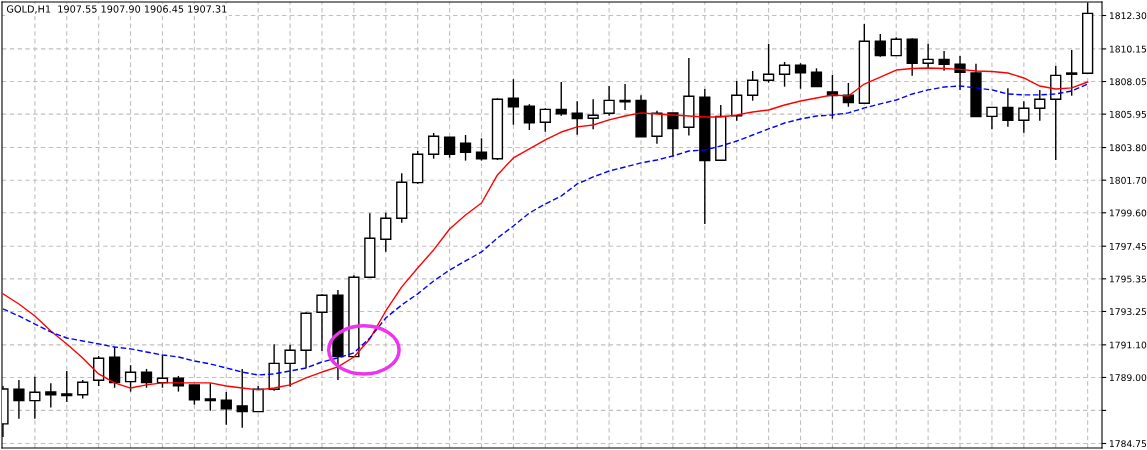  Describe the element at coordinates (1128, 378) in the screenshot. I see `y-tick-label: 1789.00` at that location.